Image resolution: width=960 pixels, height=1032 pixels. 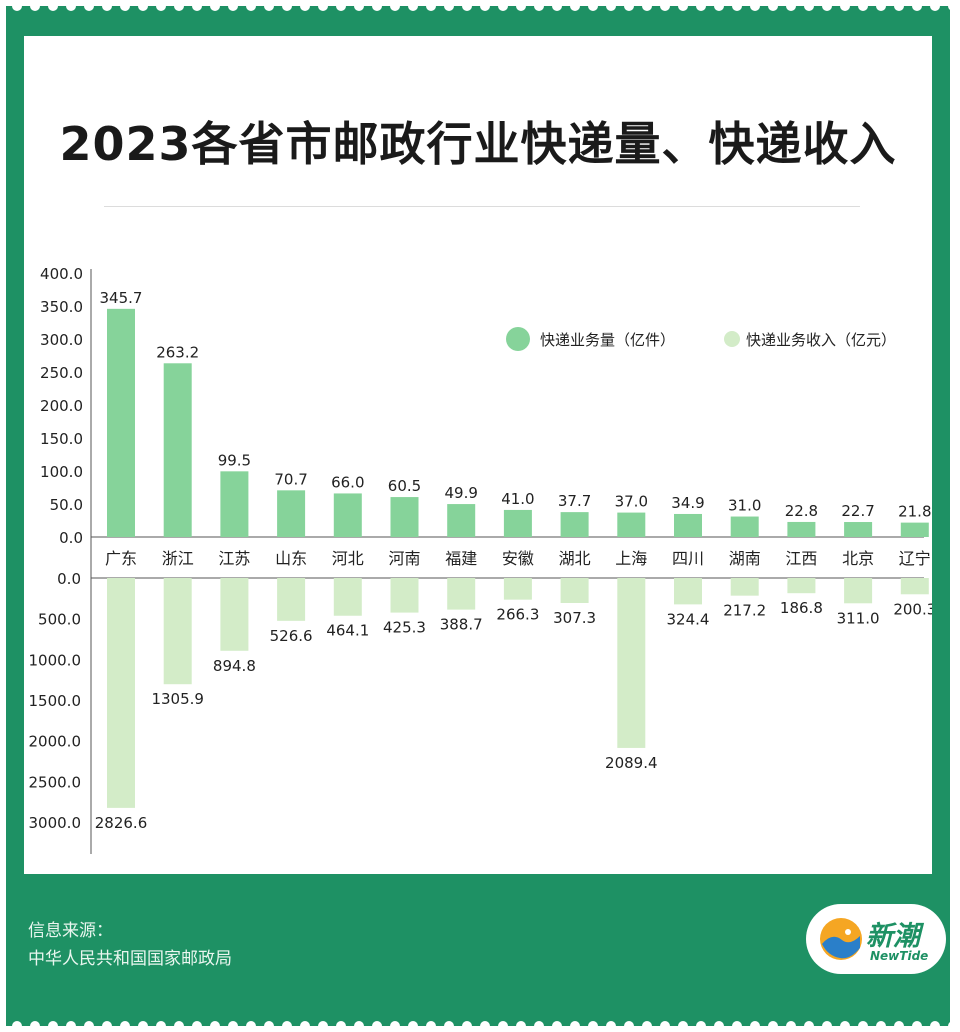 I want to click on volume-data-label: 37.0, so click(x=631, y=502).